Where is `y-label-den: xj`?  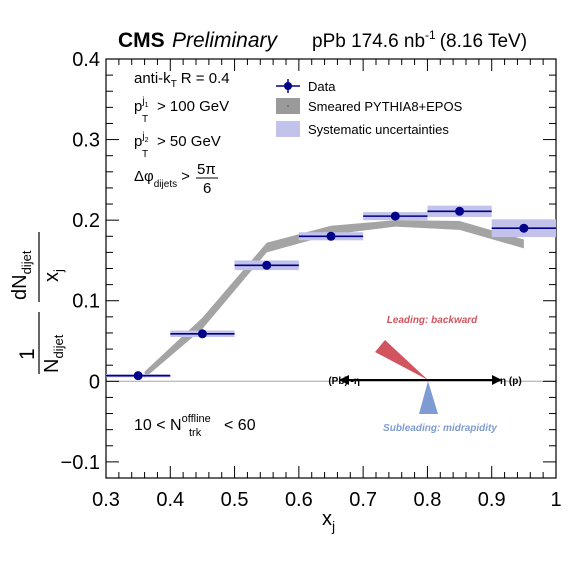
y-label-den: xj is located at coordinates (53, 275).